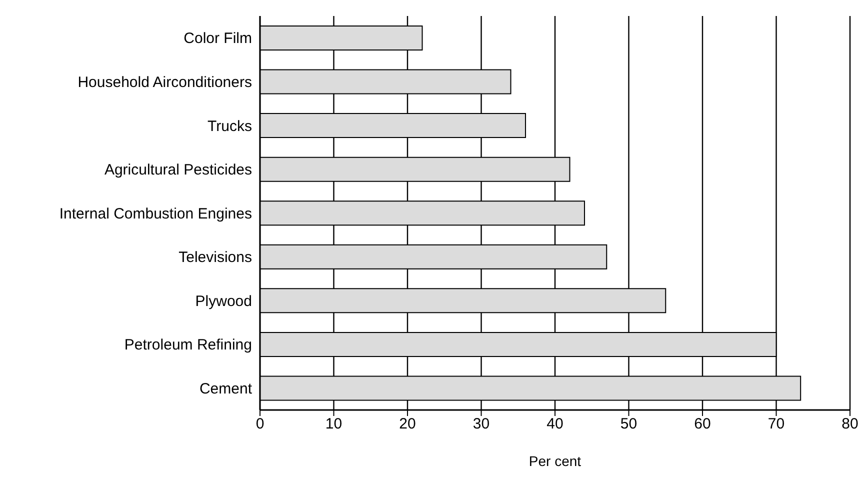 The image size is (867, 479). Describe the element at coordinates (555, 424) in the screenshot. I see `x-tick-label: 40` at that location.